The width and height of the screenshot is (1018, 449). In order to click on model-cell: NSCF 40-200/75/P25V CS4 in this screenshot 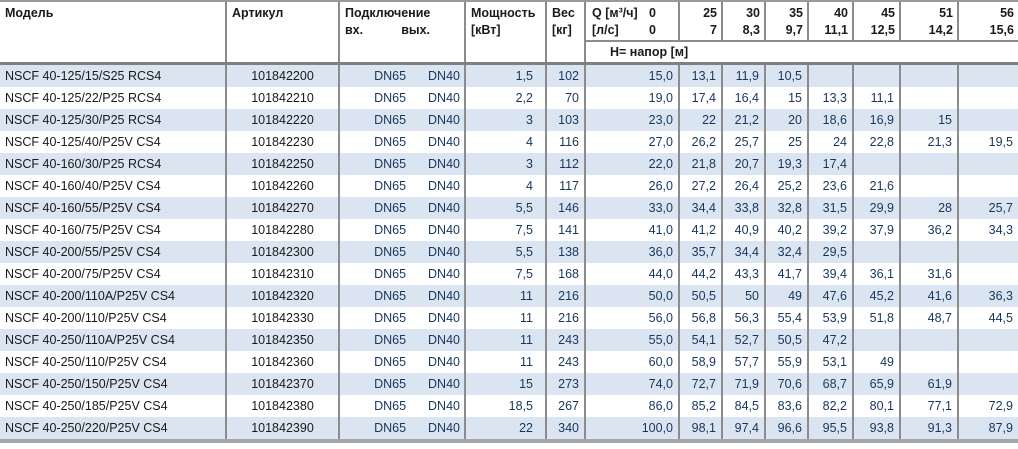, I will do `click(113, 274)`.